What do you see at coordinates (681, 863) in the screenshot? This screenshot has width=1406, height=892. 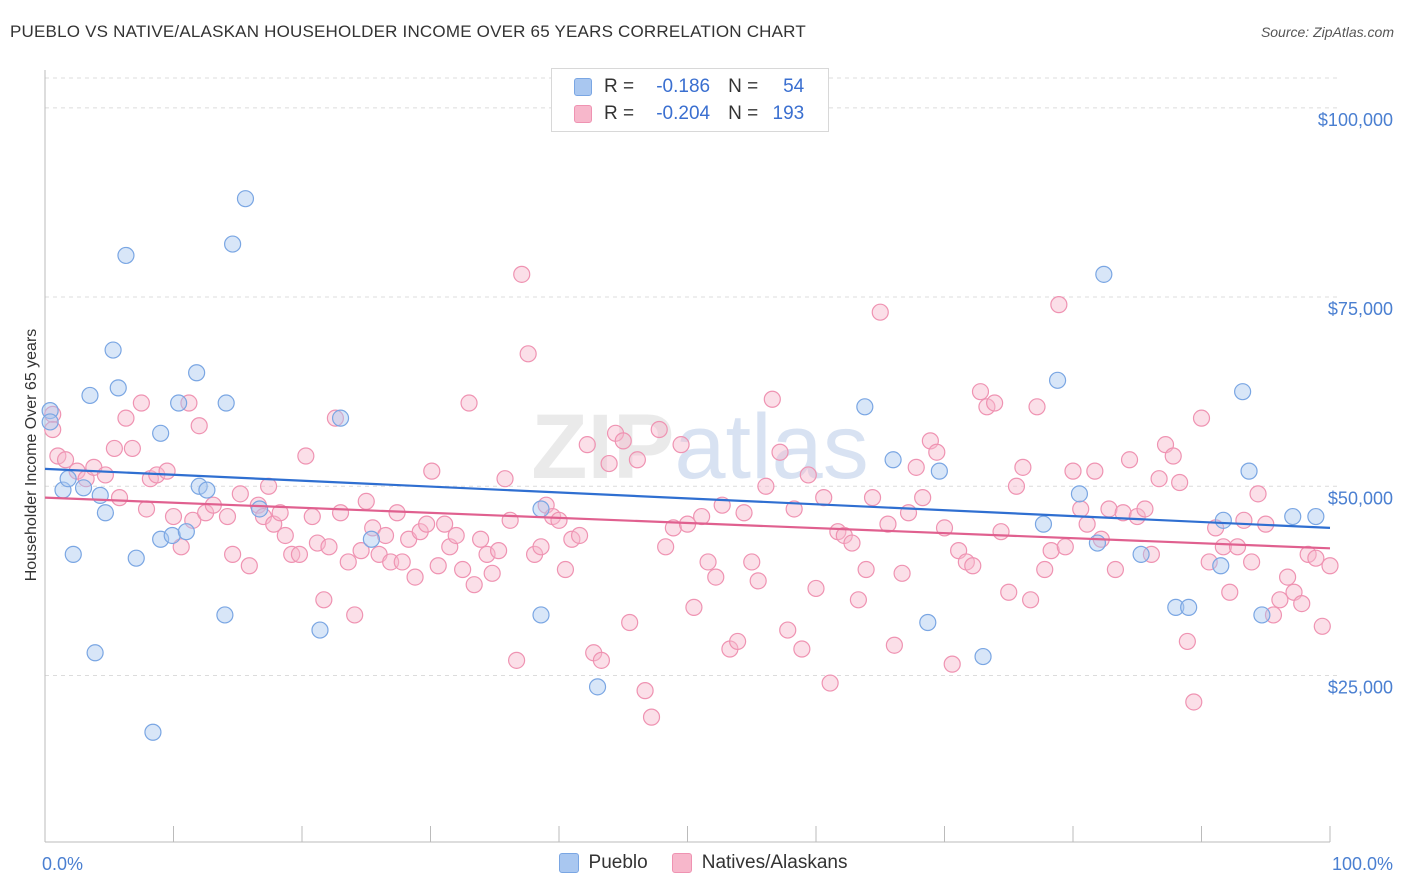 I see `legend-swatch-natives` at bounding box center [681, 863].